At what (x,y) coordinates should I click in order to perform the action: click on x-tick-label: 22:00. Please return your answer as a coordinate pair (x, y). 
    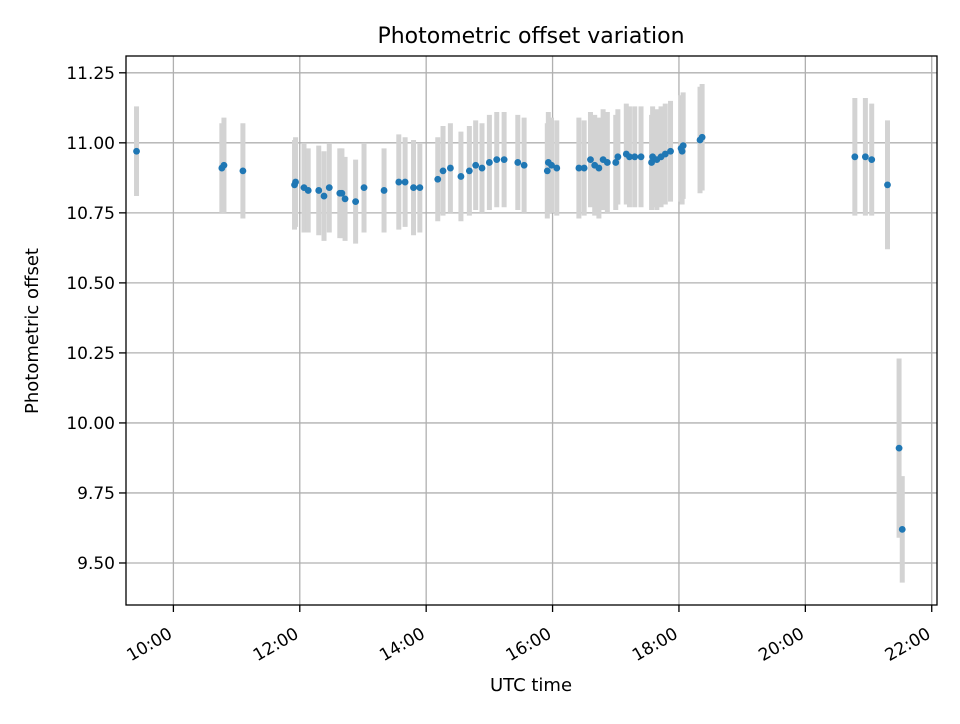
    Looking at the image, I should click on (908, 645).